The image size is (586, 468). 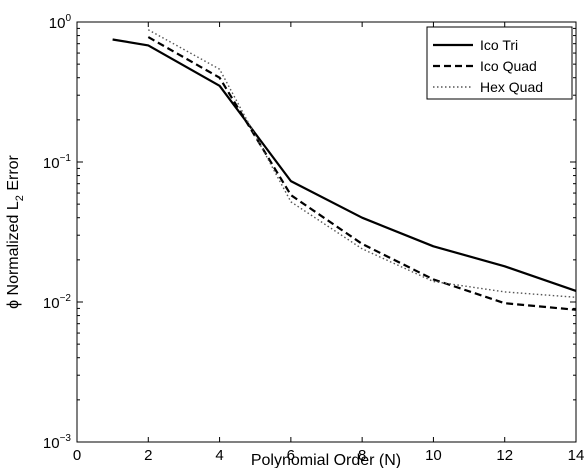 What do you see at coordinates (66, 438) in the screenshot?
I see `y-tick-exponent: −3` at bounding box center [66, 438].